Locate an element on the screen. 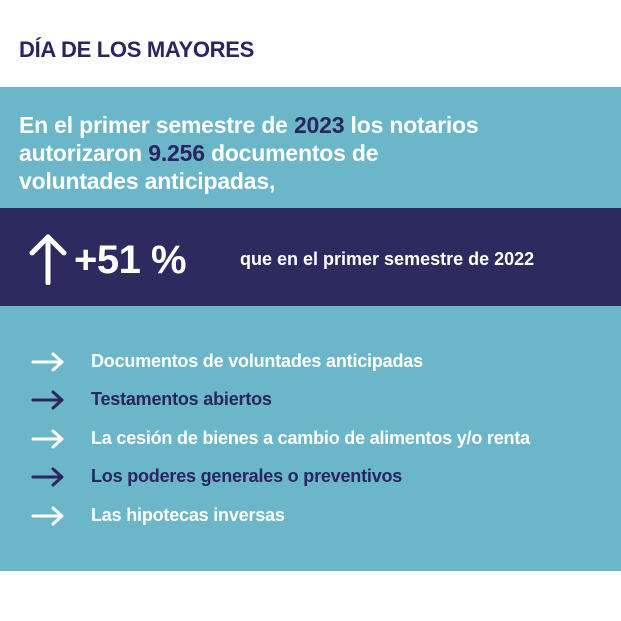 This screenshot has width=621, height=621. intro-line-2a: autorizaron is located at coordinates (84, 153).